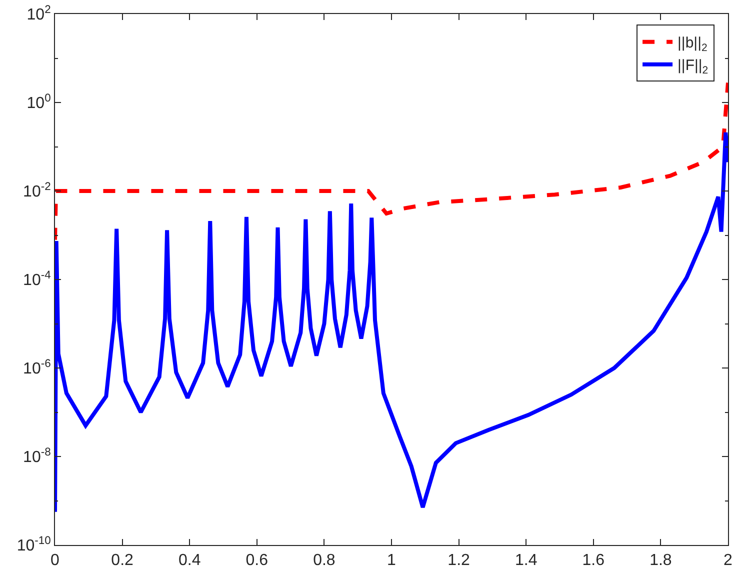  I want to click on legend-label: ||b||$_{2}$, so click(693, 44).